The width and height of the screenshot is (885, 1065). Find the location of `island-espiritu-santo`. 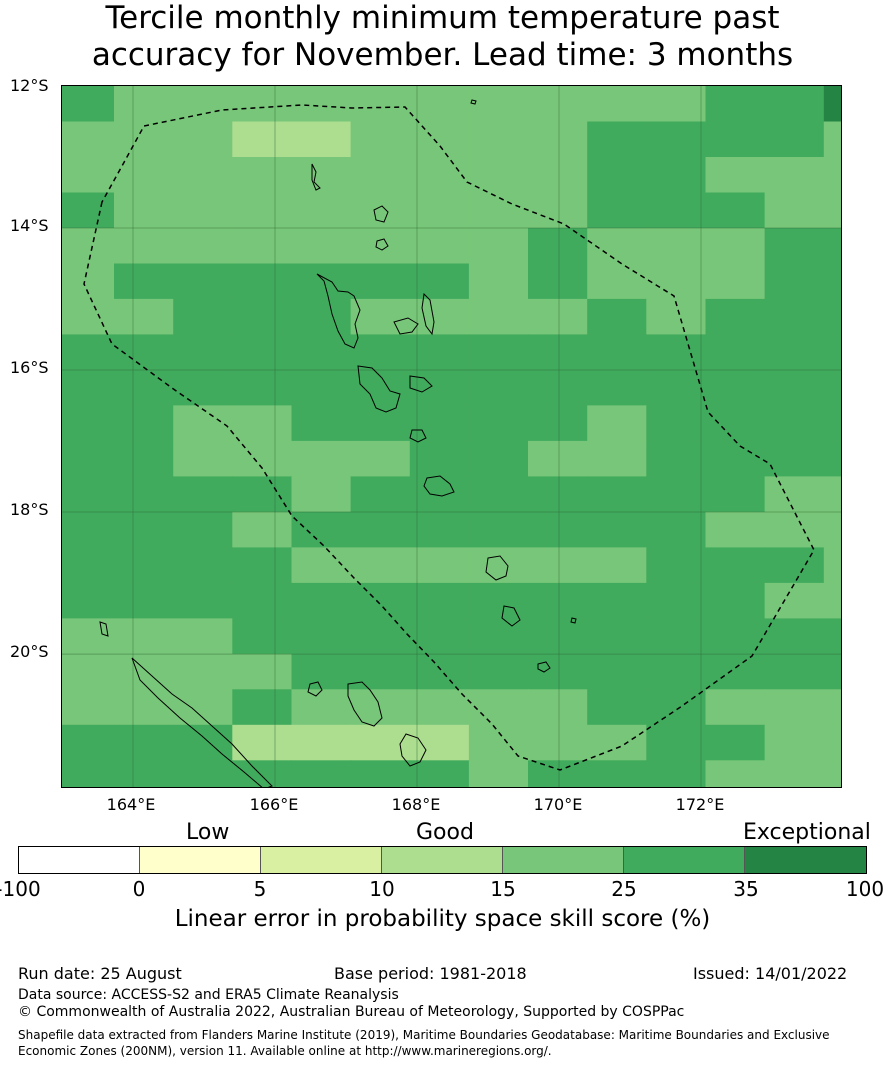

island-espiritu-santo is located at coordinates (338, 311).